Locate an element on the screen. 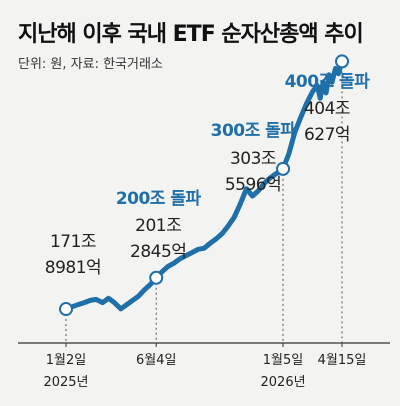  annotation-headline-1: 200조 돌파 is located at coordinates (159, 199).